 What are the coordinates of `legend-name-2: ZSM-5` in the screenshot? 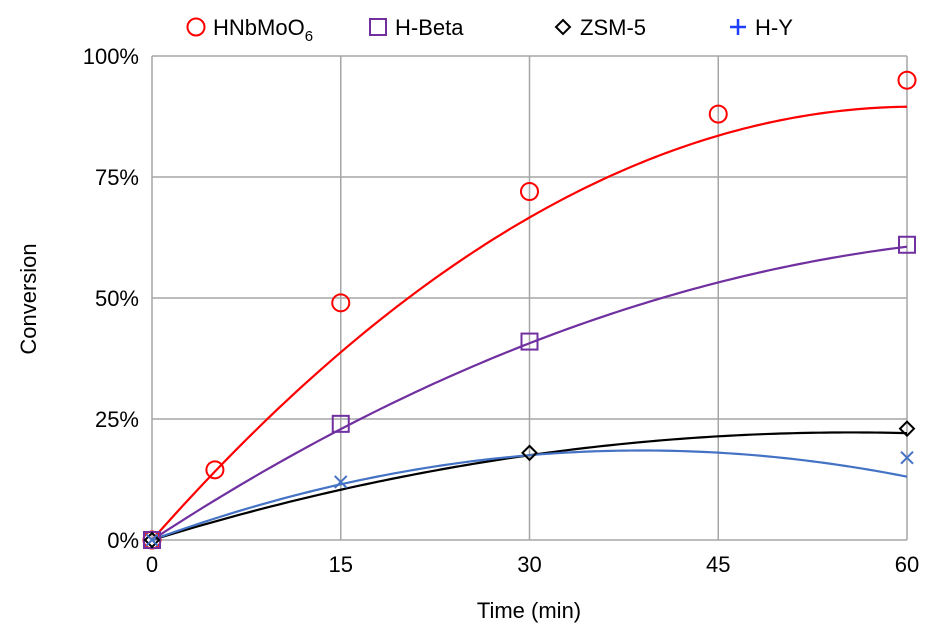 It's located at (613, 27).